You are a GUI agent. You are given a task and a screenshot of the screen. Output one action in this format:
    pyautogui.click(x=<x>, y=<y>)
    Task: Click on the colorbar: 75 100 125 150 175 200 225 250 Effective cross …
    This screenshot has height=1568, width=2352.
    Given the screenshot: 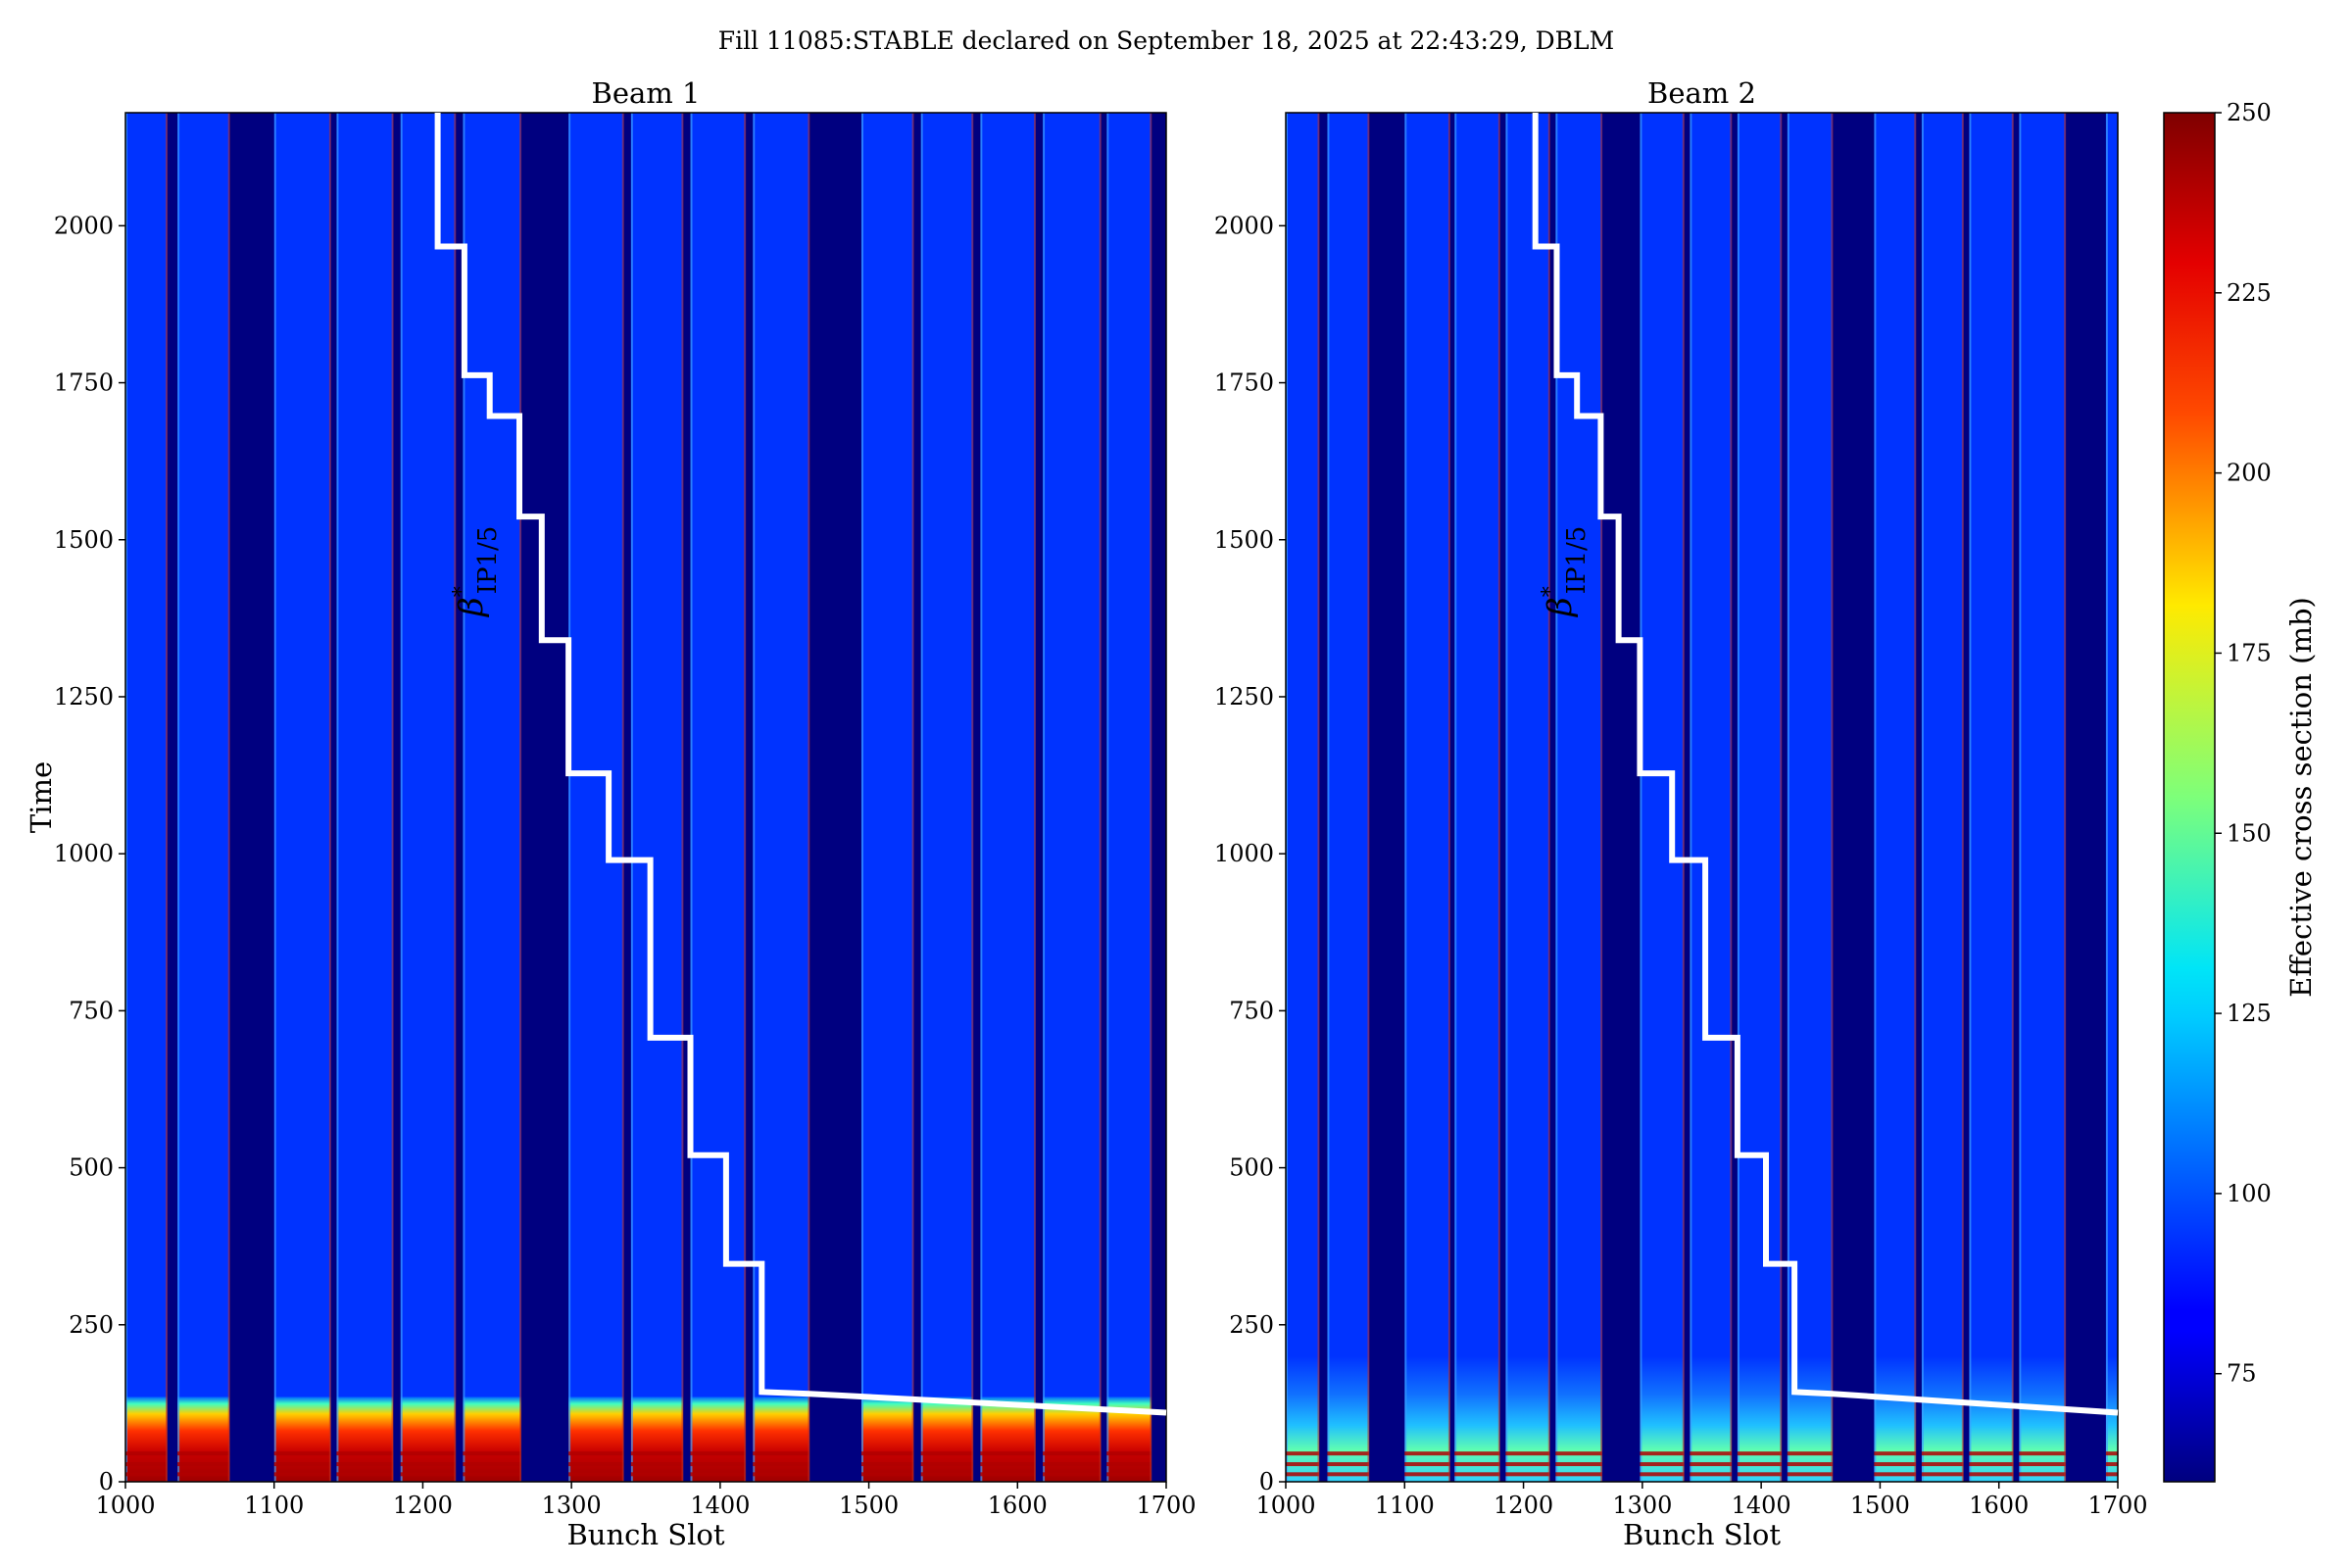 What is the action you would take?
    pyautogui.click(x=2240, y=791)
    